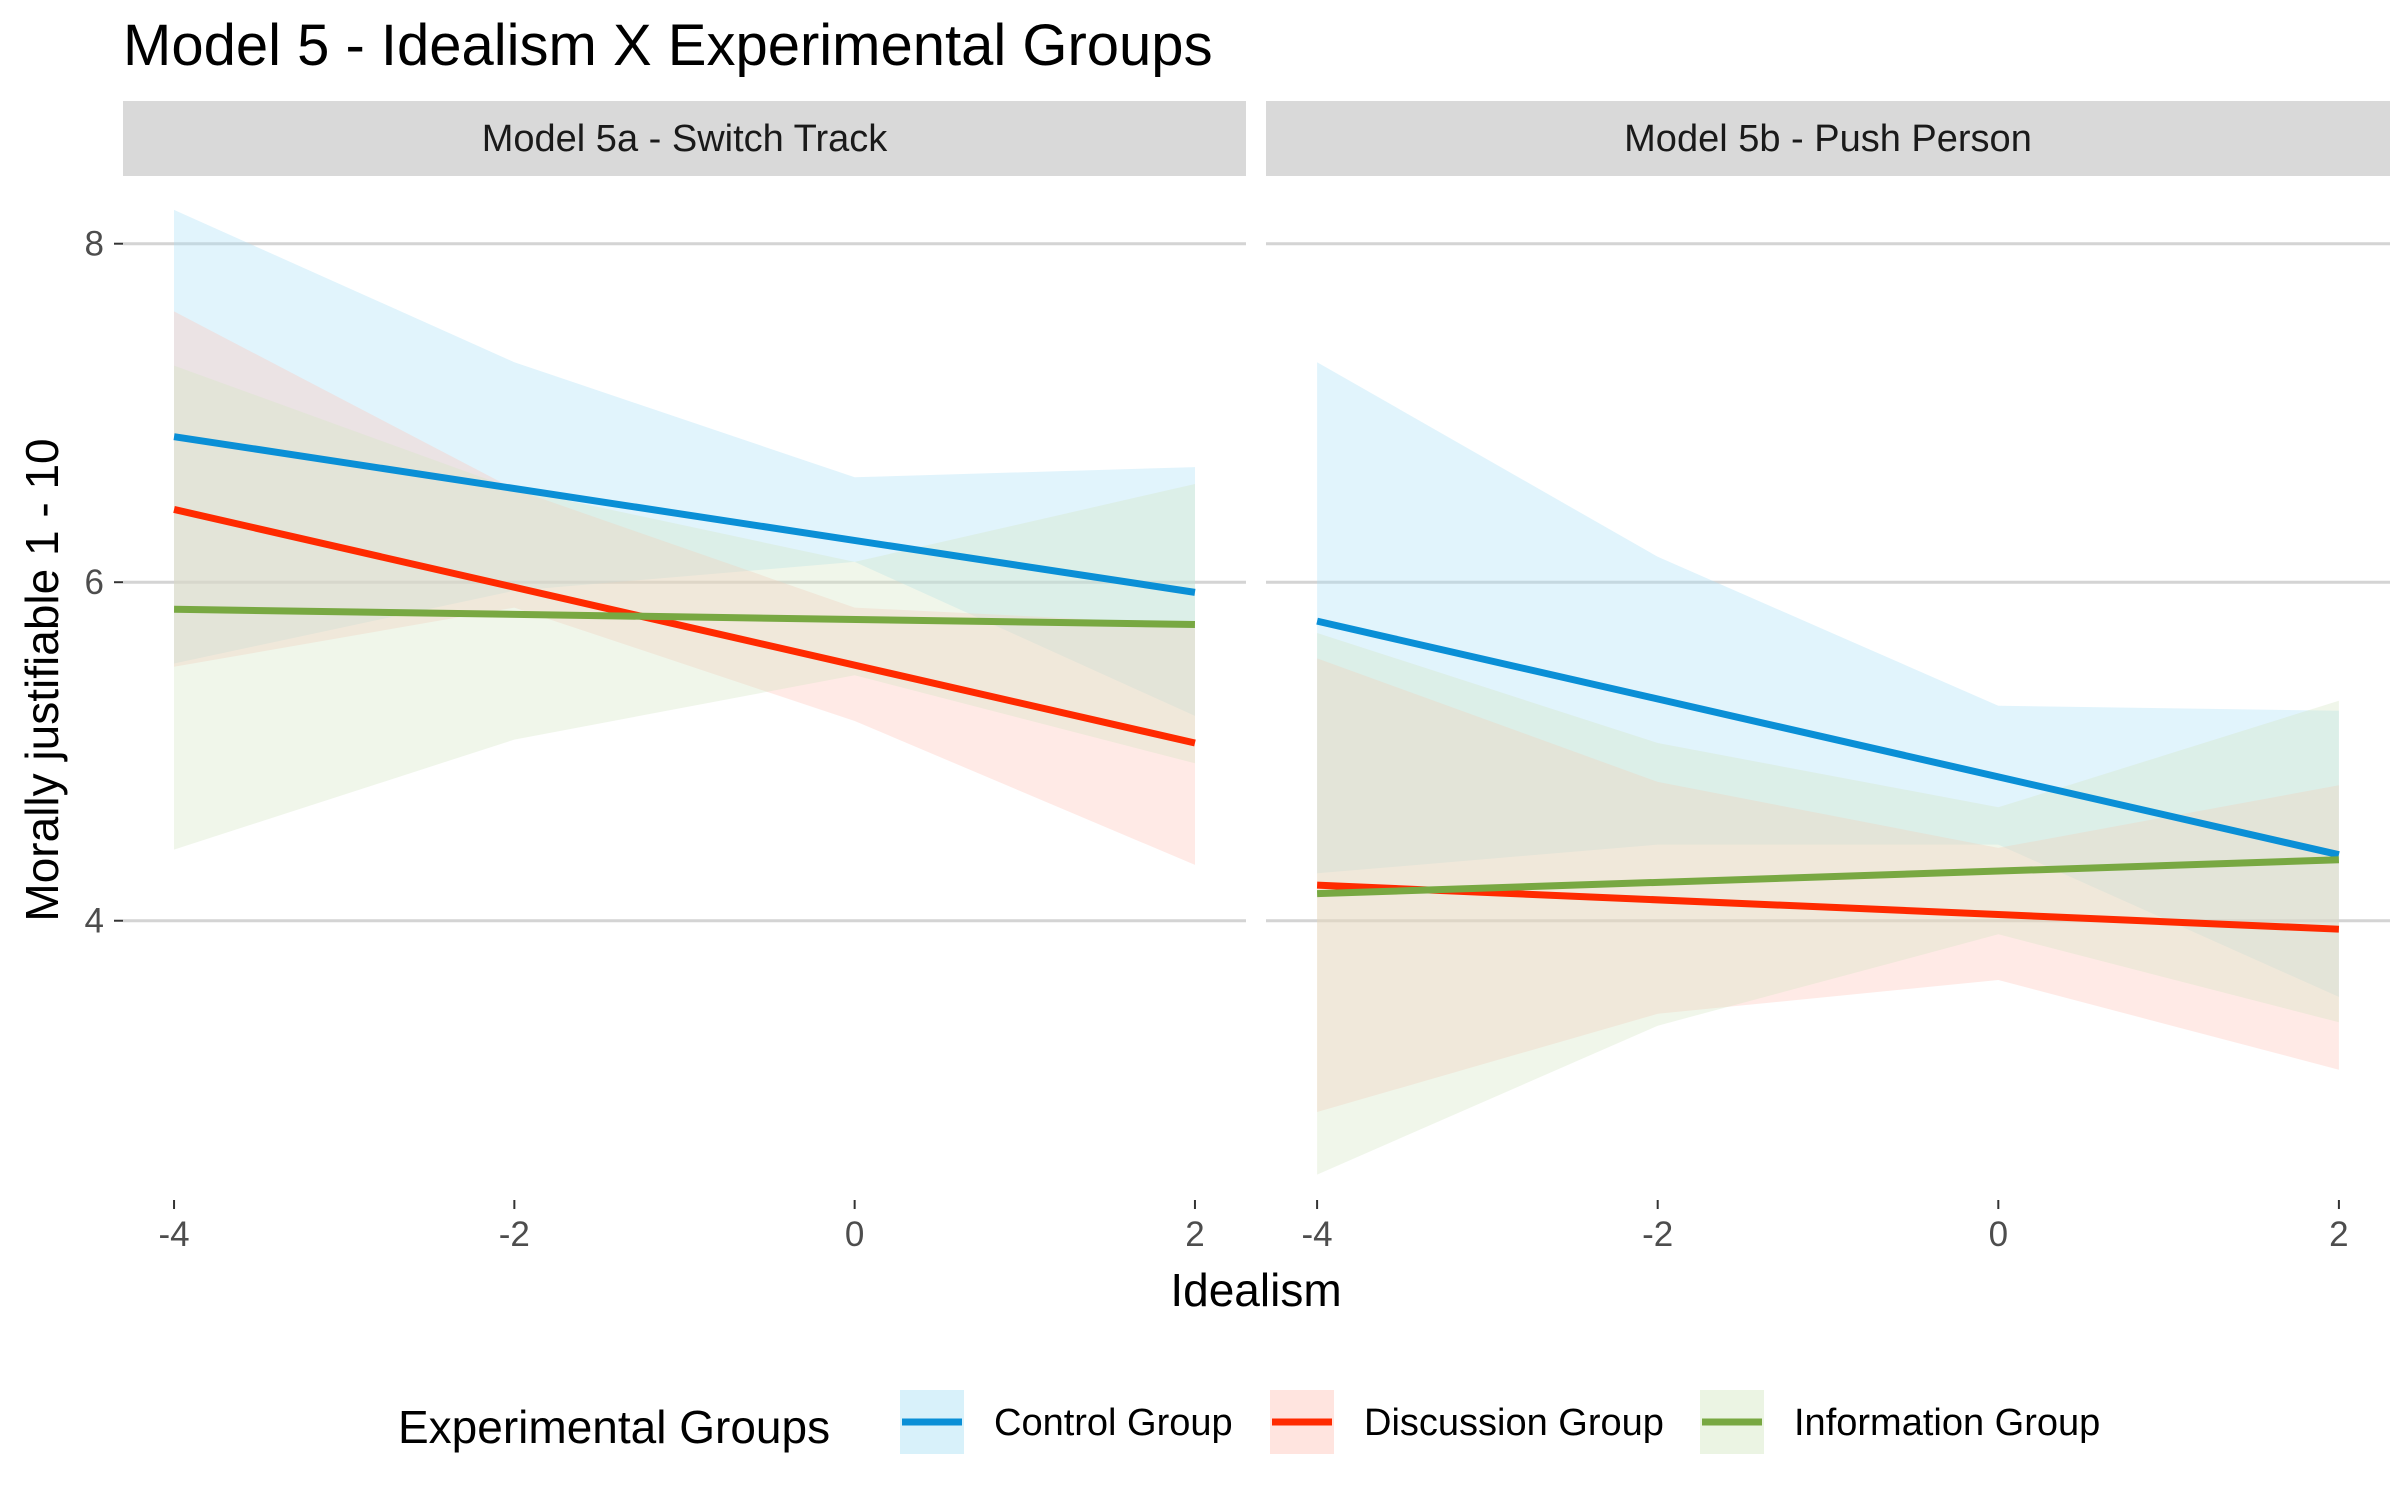 The width and height of the screenshot is (2400, 1500). I want to click on band-control-group, so click(684, 462).